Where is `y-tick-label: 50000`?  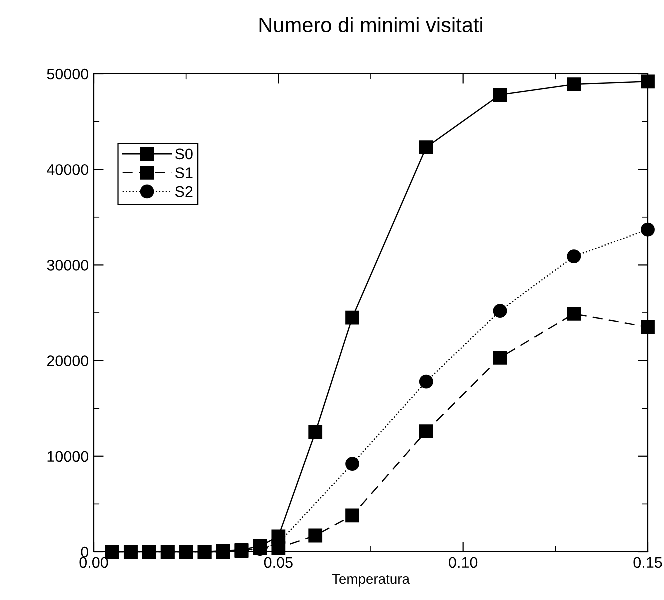
y-tick-label: 50000 is located at coordinates (68, 74).